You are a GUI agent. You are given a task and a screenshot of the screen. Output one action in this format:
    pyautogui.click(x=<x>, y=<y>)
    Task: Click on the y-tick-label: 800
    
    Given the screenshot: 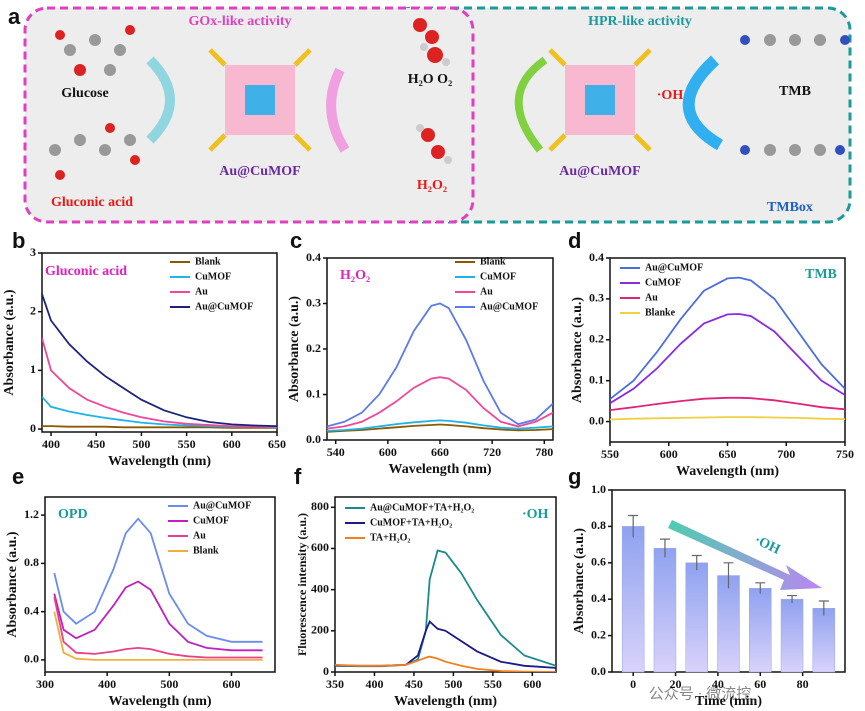 What is the action you would take?
    pyautogui.click(x=320, y=506)
    